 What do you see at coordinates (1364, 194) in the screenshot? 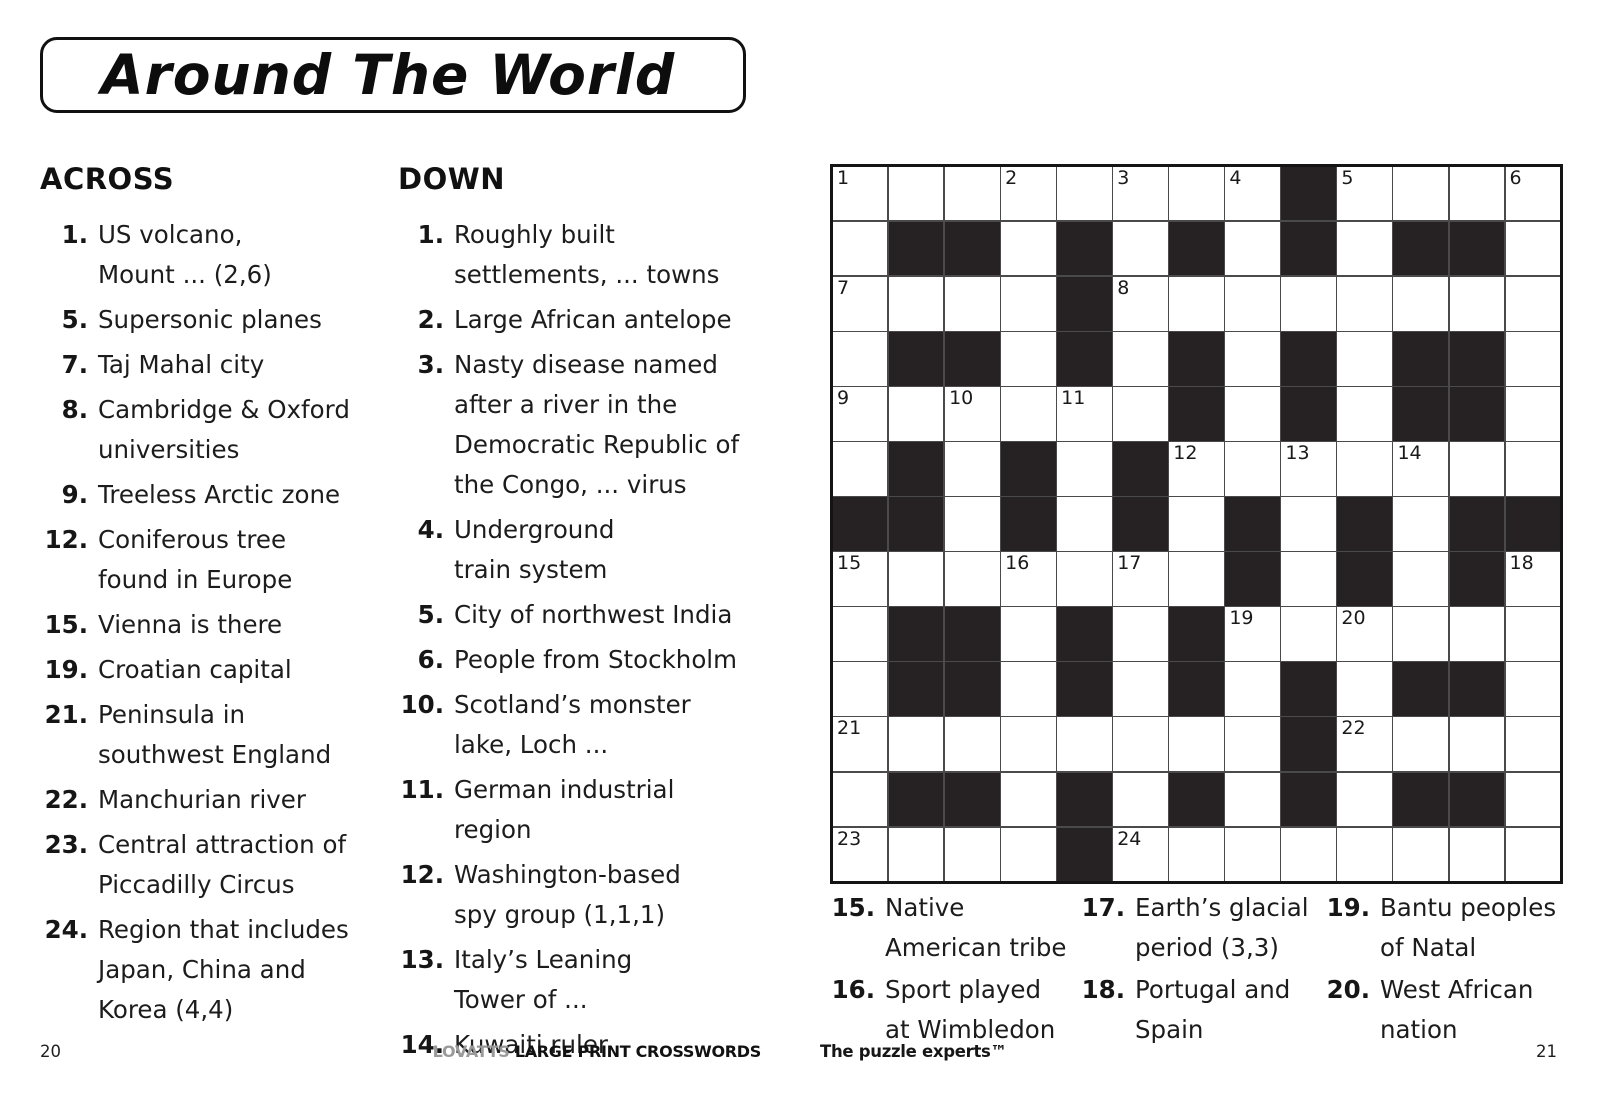
I see `grid-cell: 5` at bounding box center [1364, 194].